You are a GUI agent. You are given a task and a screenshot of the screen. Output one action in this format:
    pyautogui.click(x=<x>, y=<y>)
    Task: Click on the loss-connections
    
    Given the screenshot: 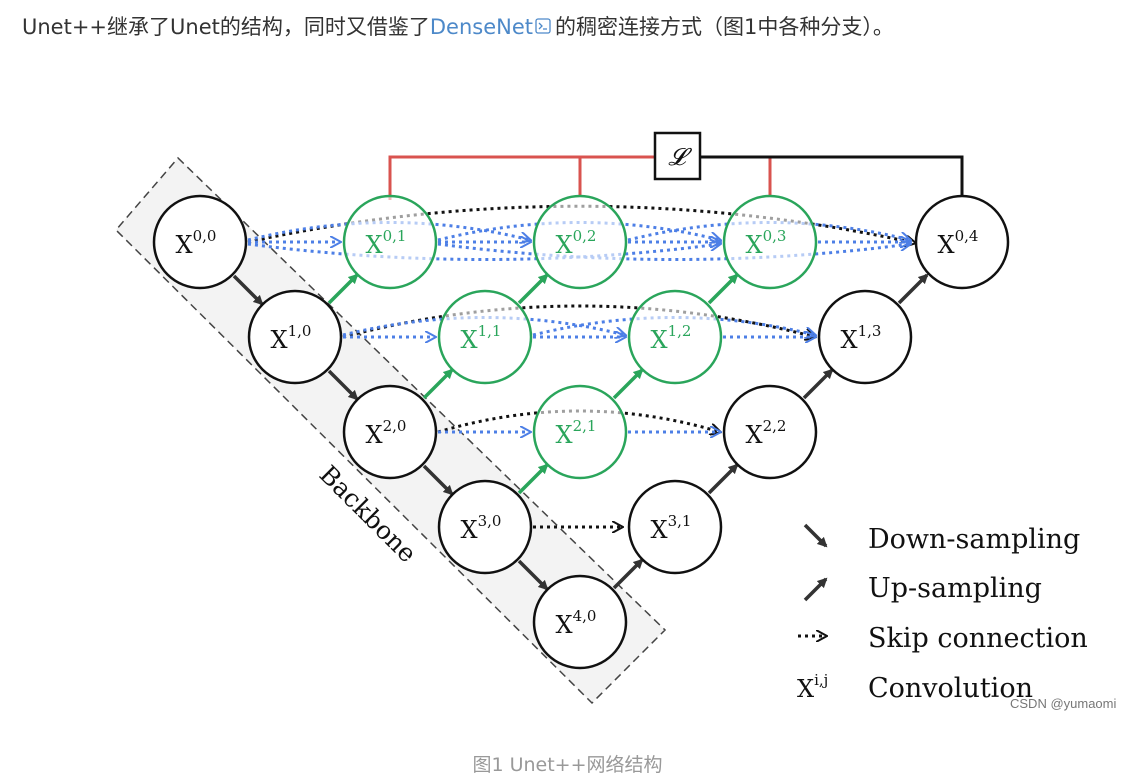 What is the action you would take?
    pyautogui.click(x=676, y=177)
    